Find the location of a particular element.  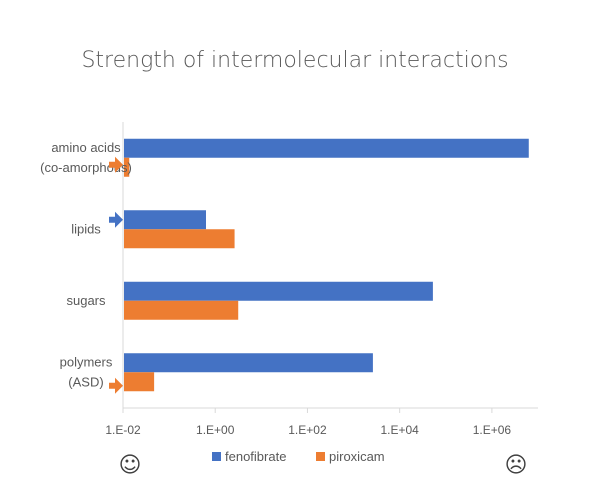

legend-swatch-fenofibrate is located at coordinates (216, 456).